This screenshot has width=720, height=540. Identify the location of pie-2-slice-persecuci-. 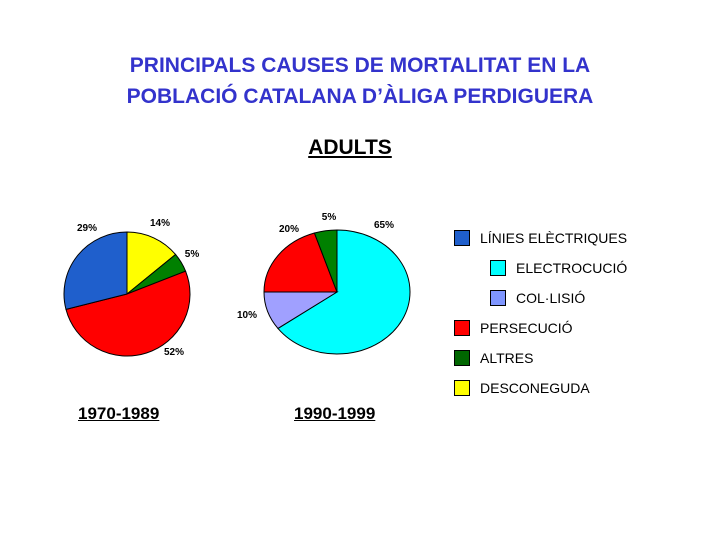
(300, 262).